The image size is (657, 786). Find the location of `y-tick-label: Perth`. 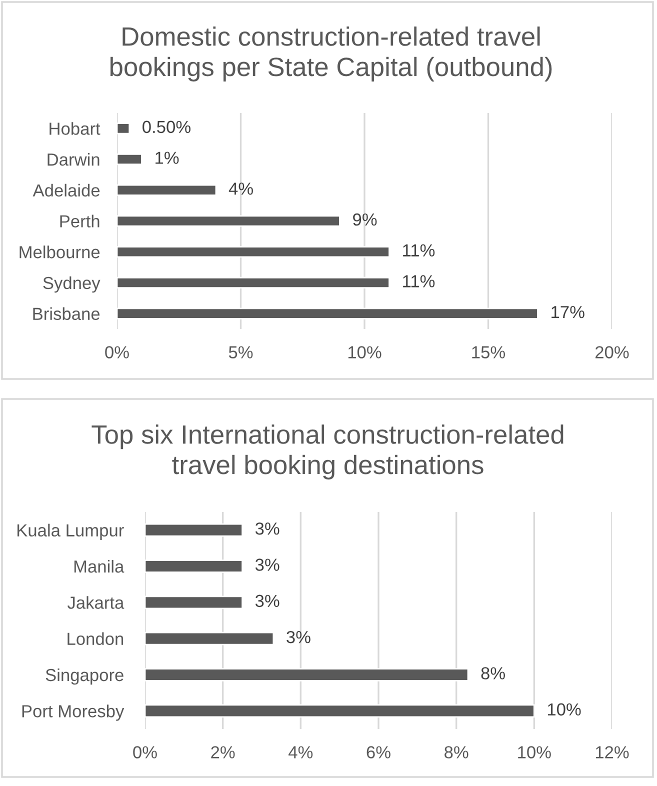

y-tick-label: Perth is located at coordinates (80, 221).